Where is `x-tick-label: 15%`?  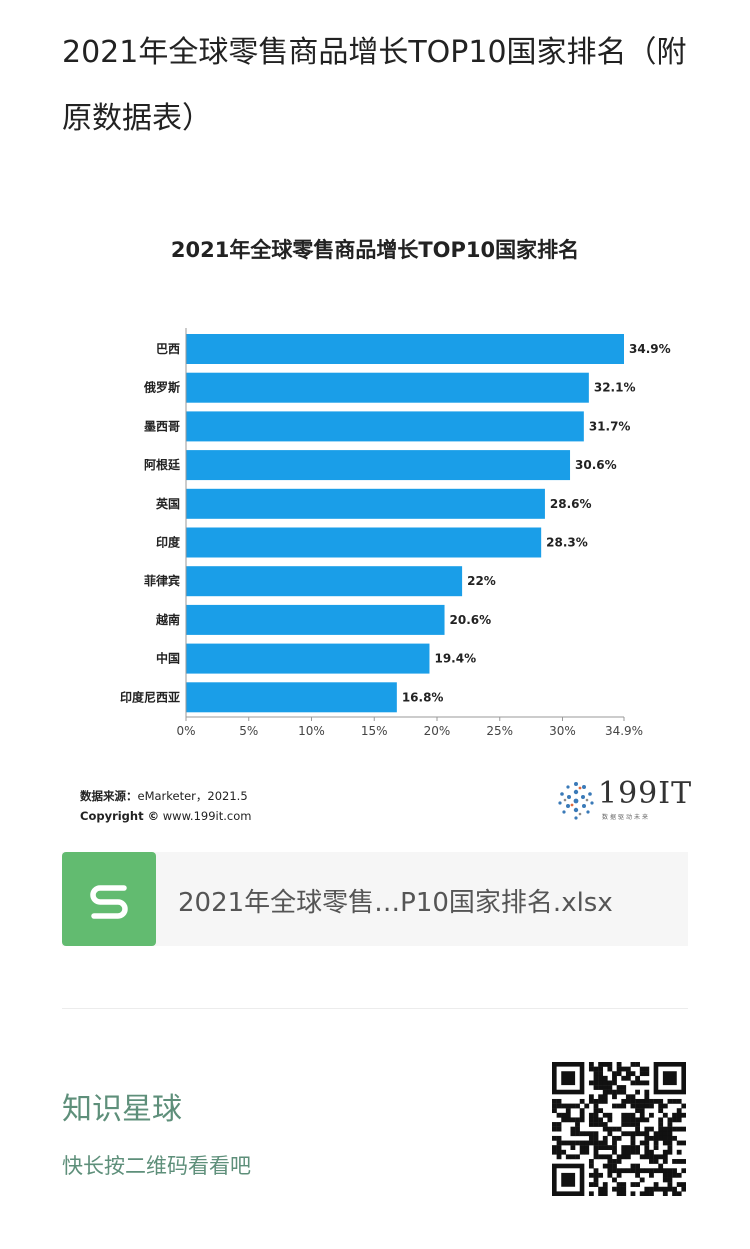
x-tick-label: 15% is located at coordinates (374, 731).